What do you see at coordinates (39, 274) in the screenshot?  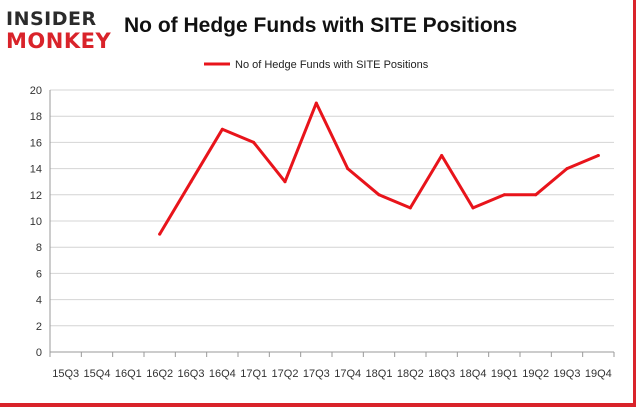 I see `y-tick-label: 6` at bounding box center [39, 274].